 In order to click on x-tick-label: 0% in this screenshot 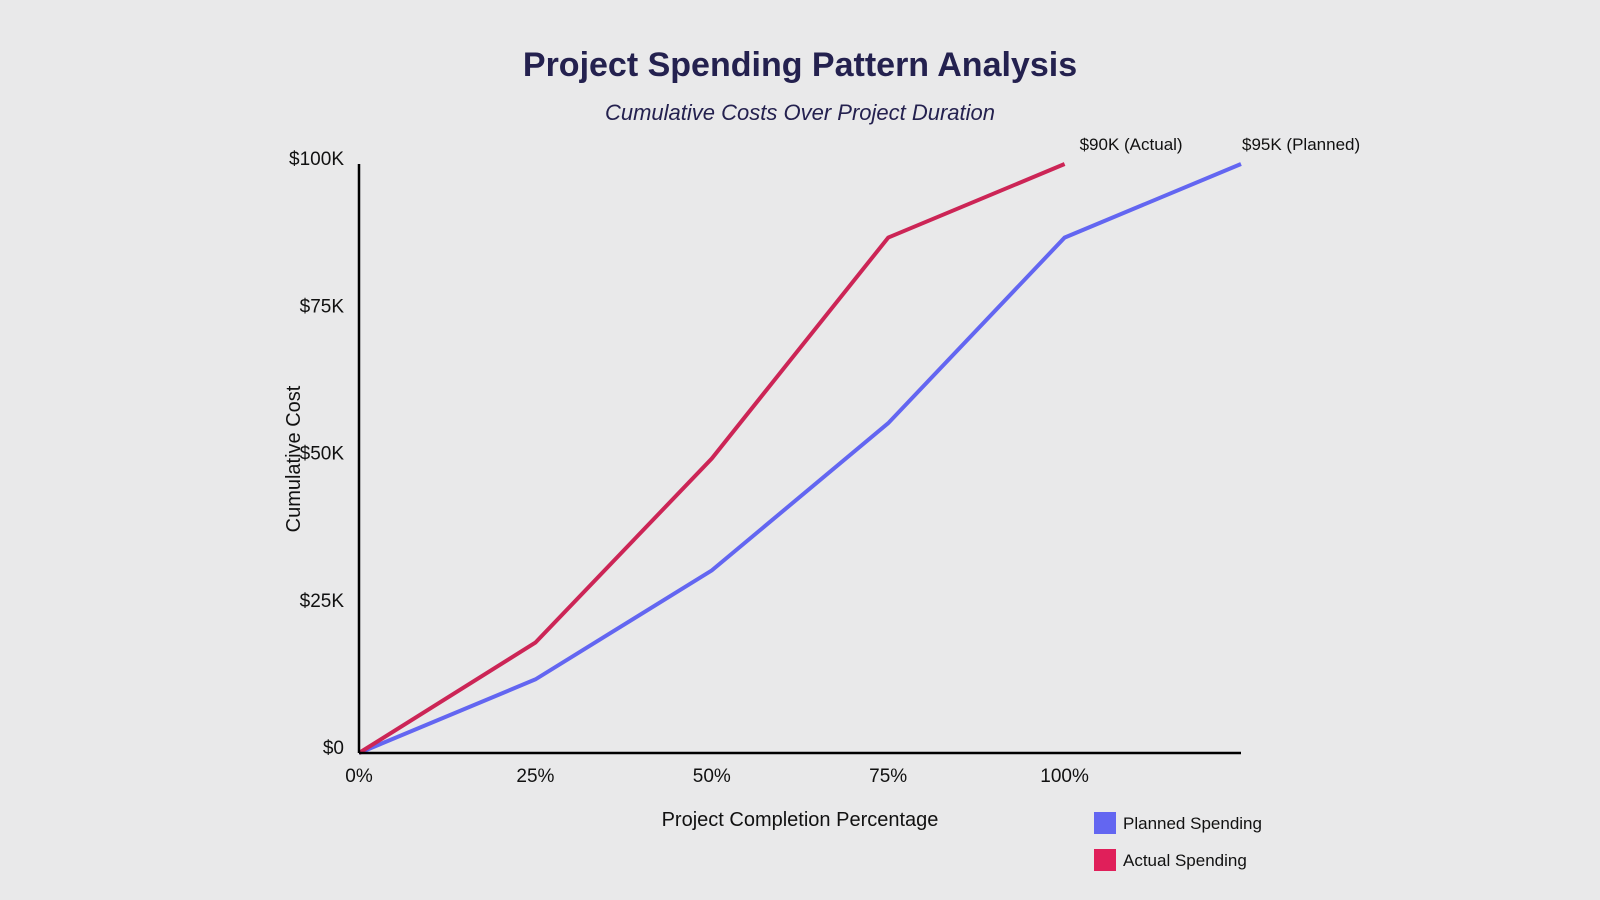, I will do `click(359, 776)`.